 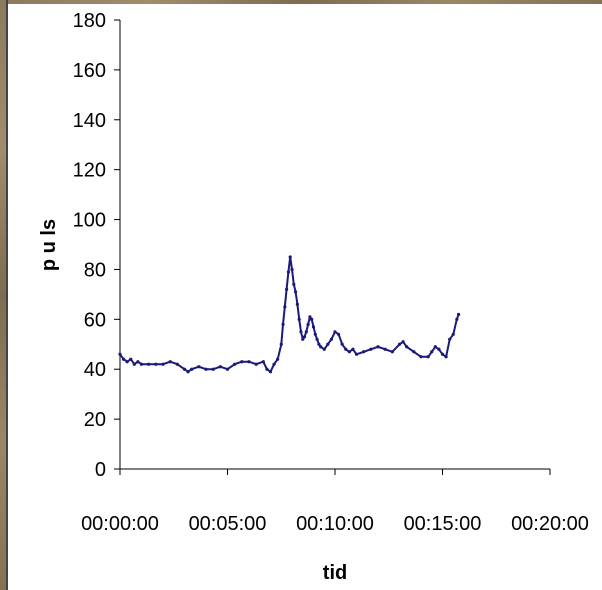 What do you see at coordinates (335, 524) in the screenshot?
I see `x-tick-label: 00:10:00` at bounding box center [335, 524].